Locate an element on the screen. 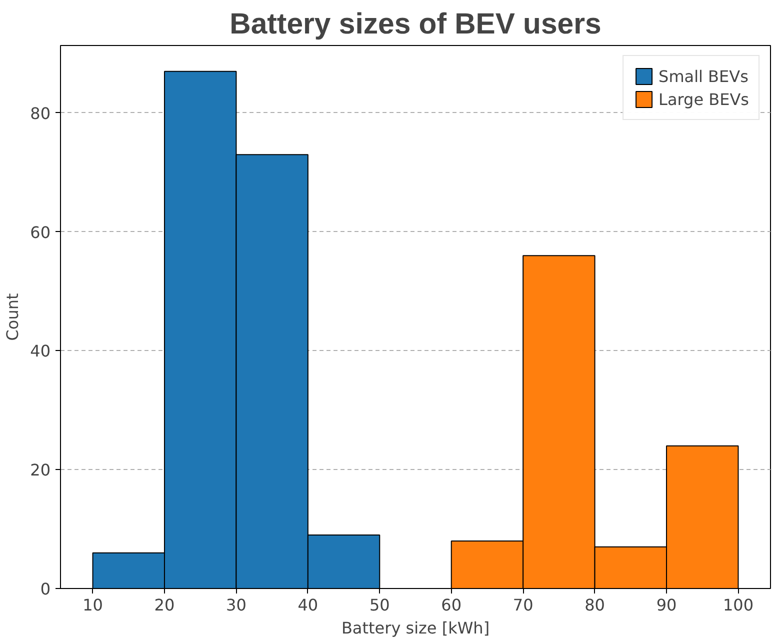  x-tick-label: 70 is located at coordinates (523, 605).